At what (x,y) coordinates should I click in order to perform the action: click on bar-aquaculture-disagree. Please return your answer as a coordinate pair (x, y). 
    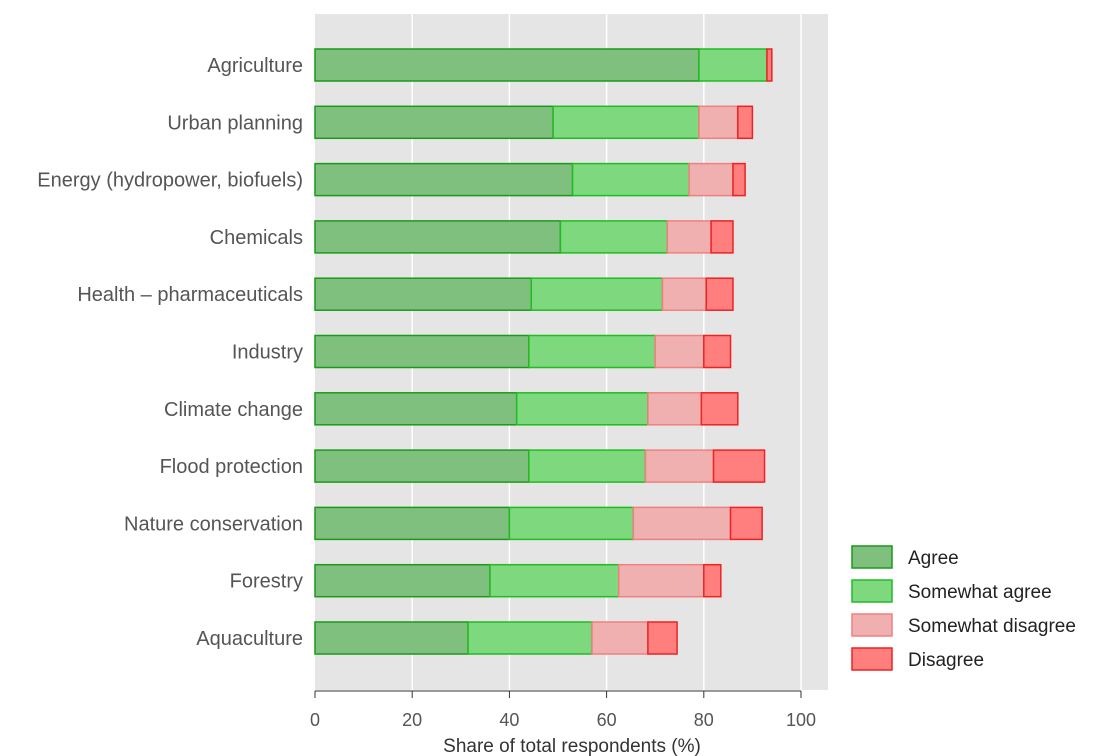
    Looking at the image, I should click on (662, 638).